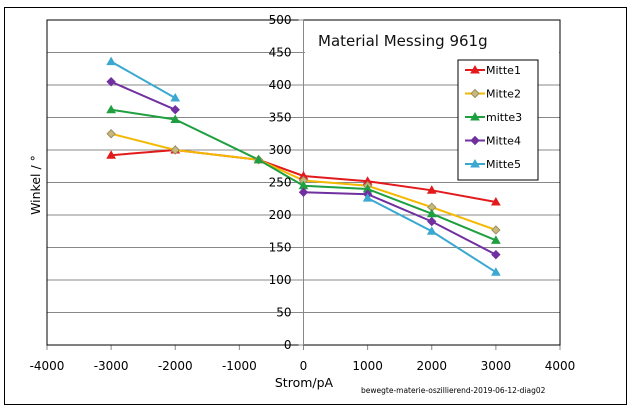 This screenshot has width=633, height=412. I want to click on title-background, so click(432, 43).